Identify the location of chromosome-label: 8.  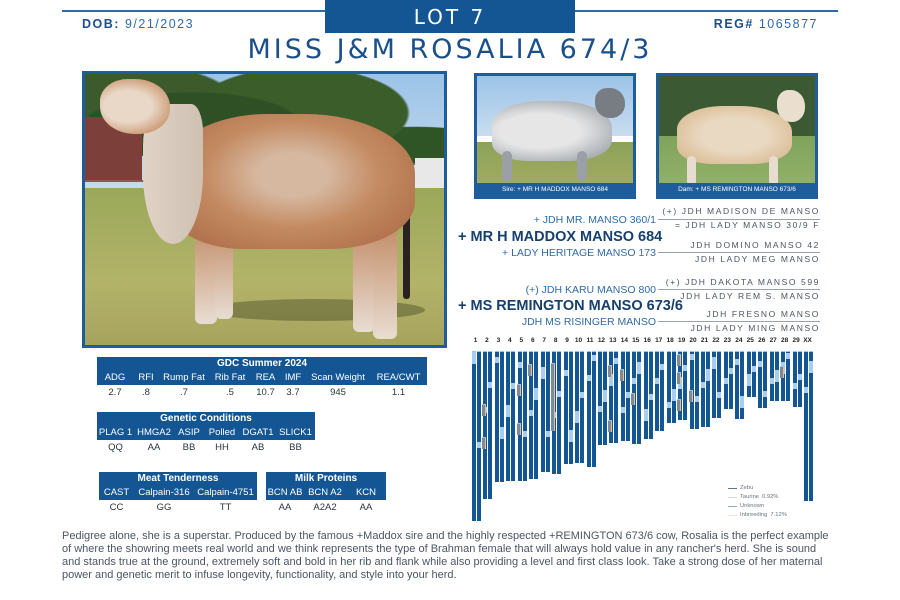
(555, 340).